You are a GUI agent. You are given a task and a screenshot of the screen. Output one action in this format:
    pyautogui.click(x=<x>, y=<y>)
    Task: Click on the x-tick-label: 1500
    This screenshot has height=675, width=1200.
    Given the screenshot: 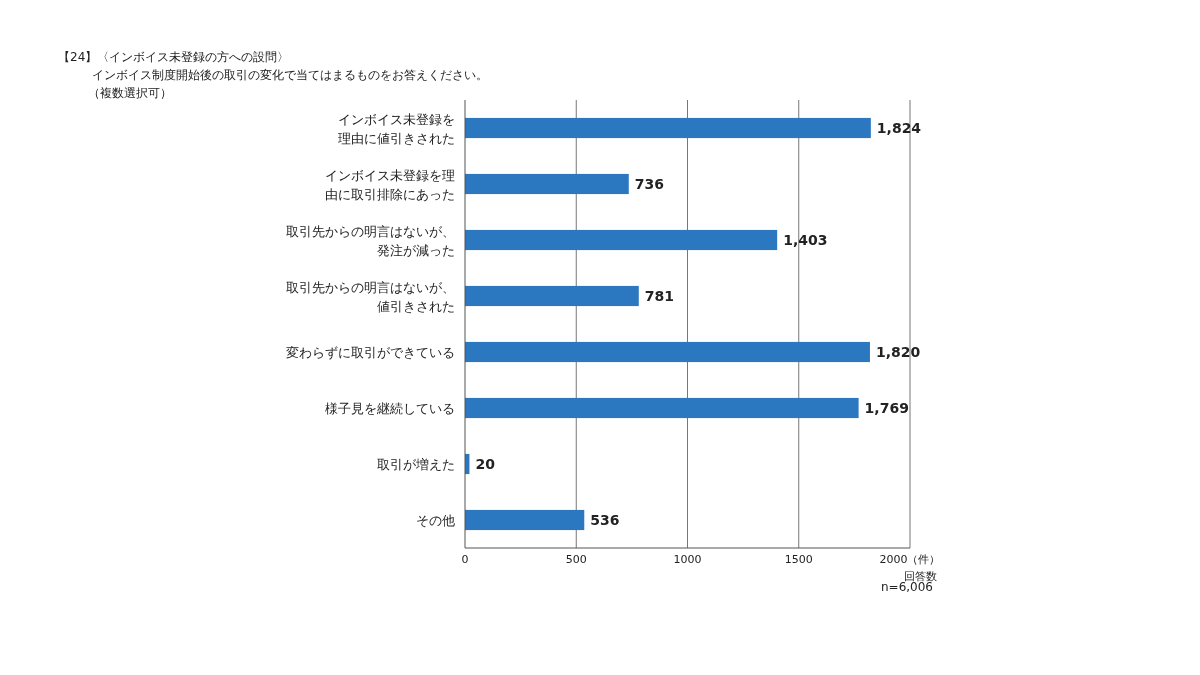 What is the action you would take?
    pyautogui.click(x=798, y=559)
    